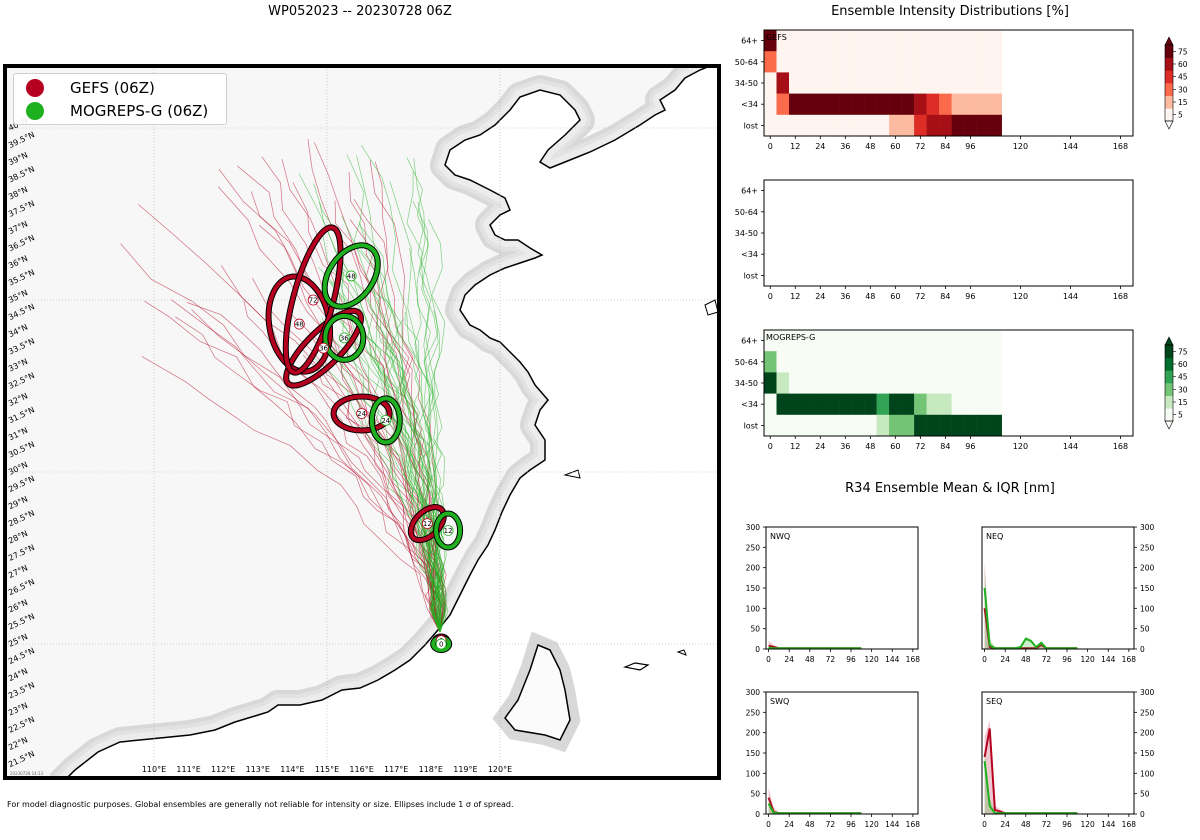  Describe the element at coordinates (35, 111) in the screenshot. I see `mogreps-marker-icon` at that location.